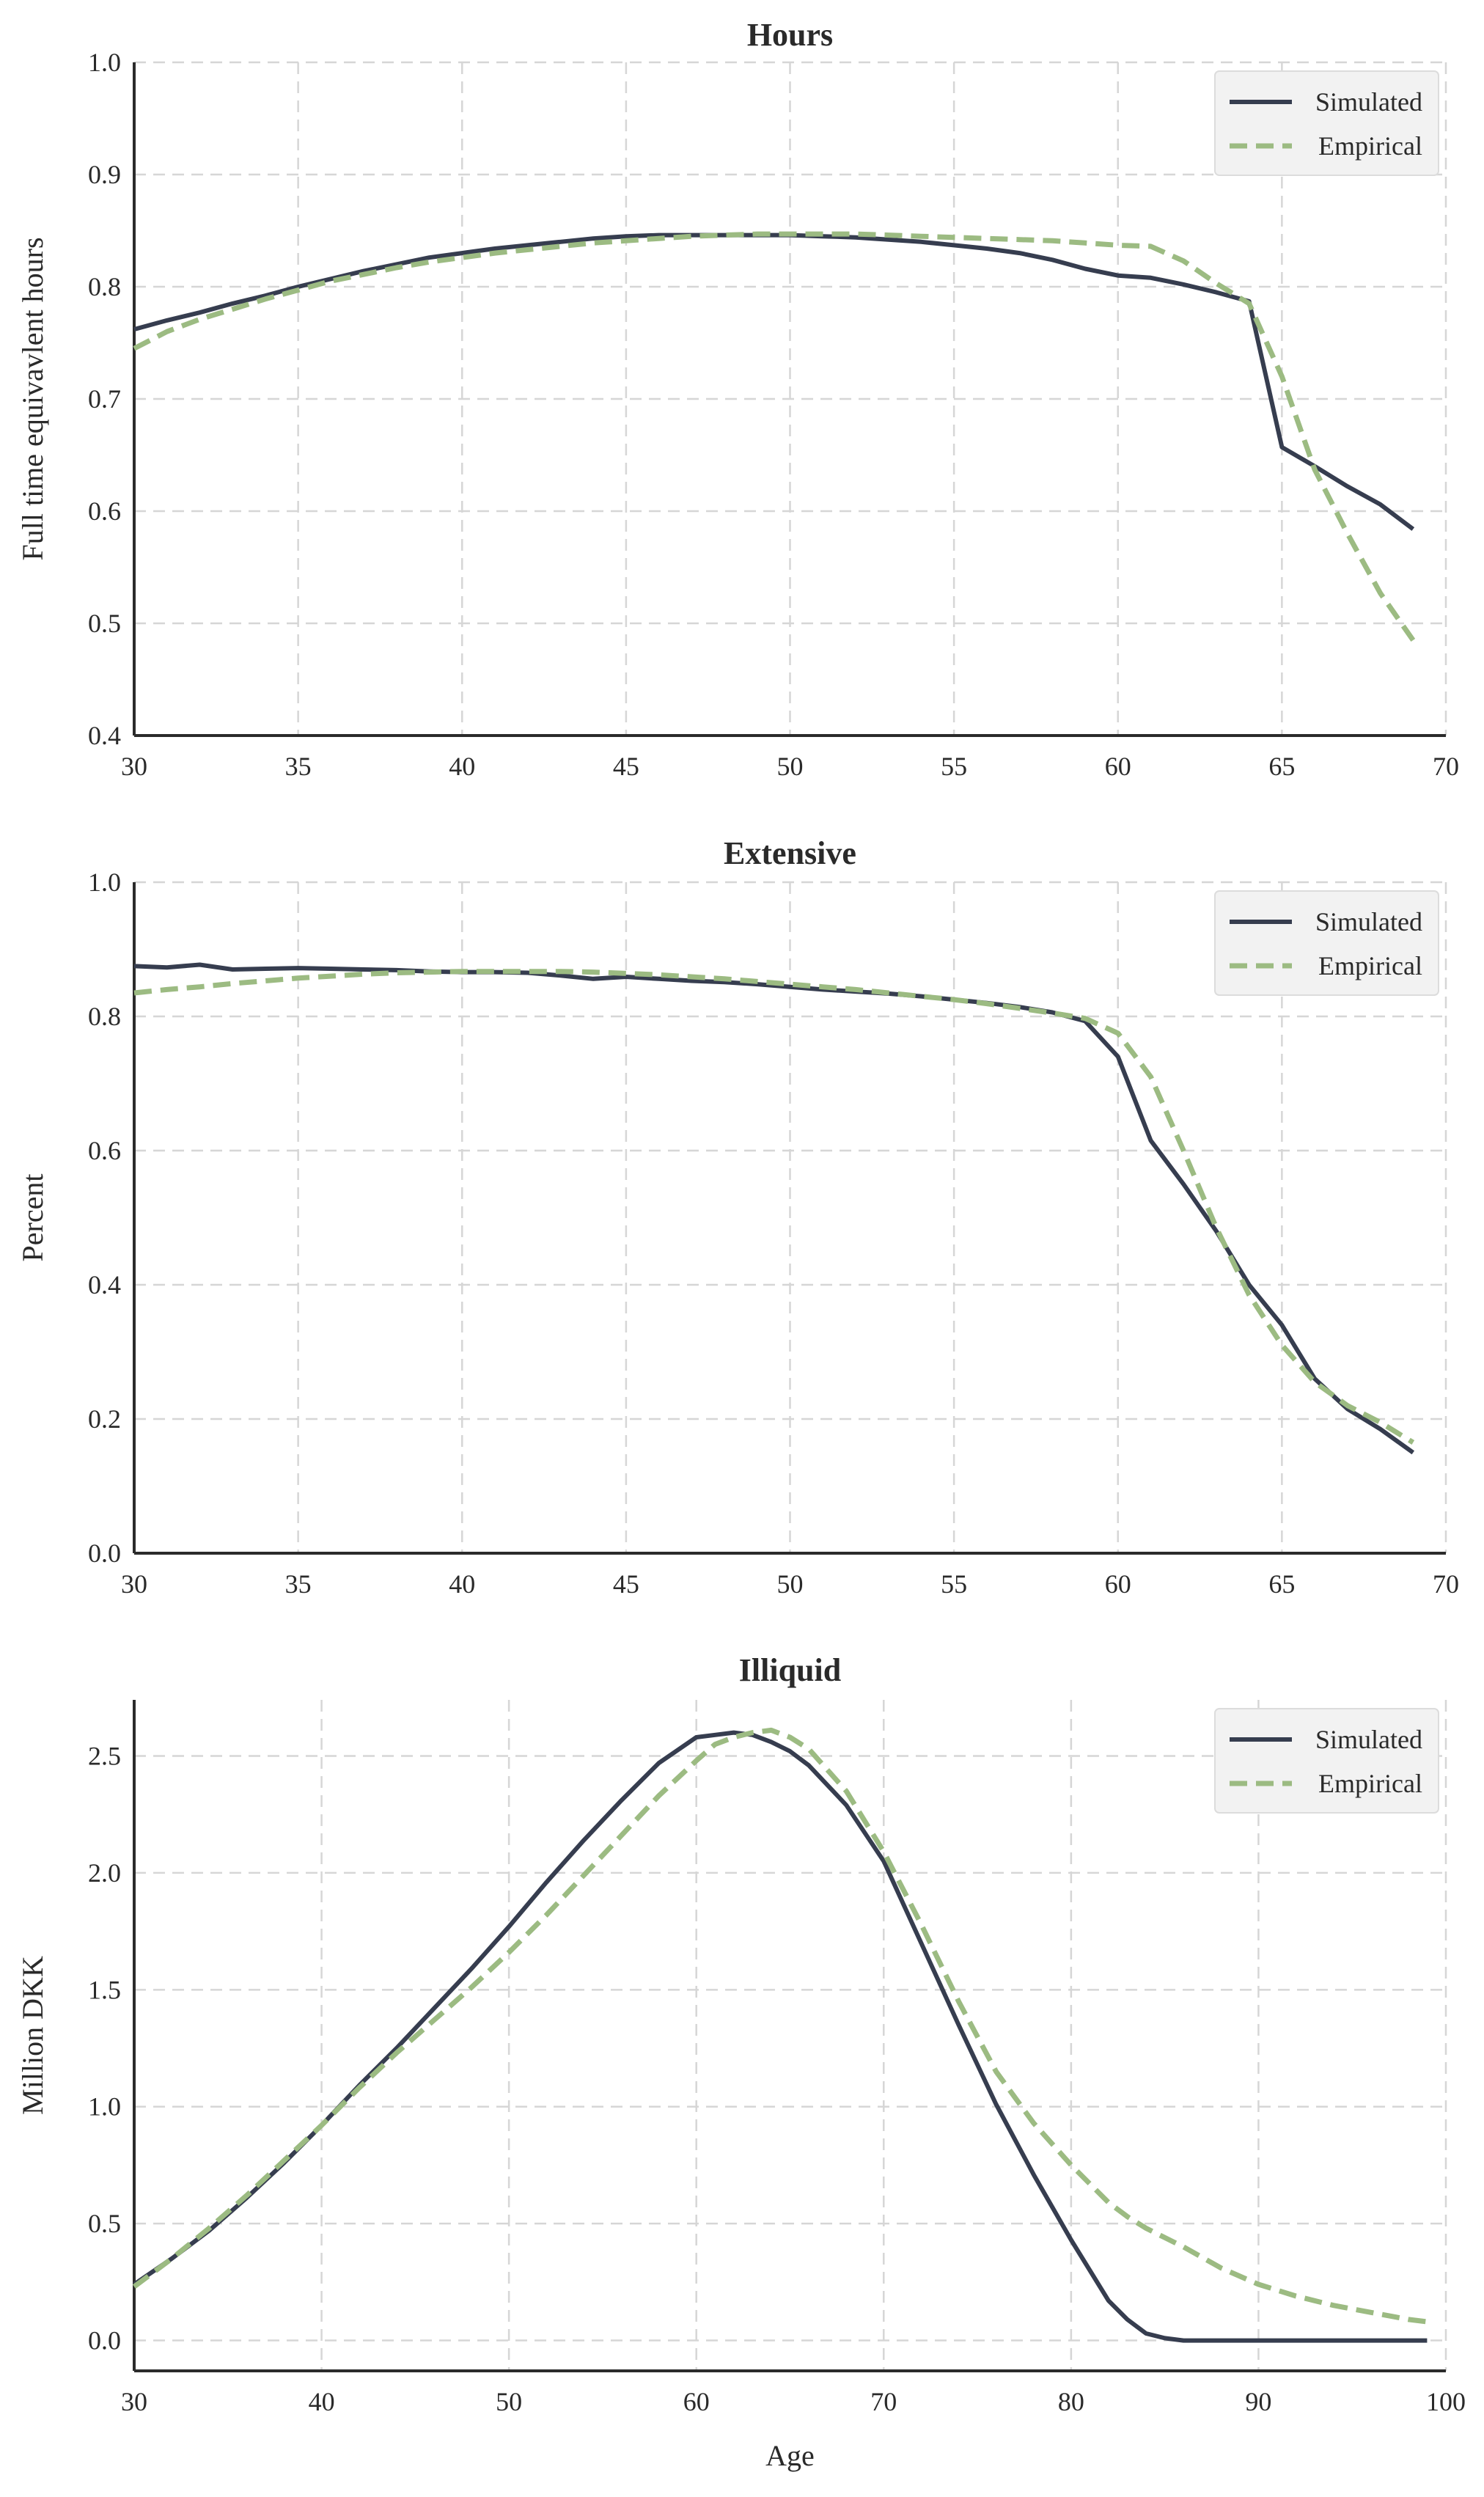  Describe the element at coordinates (1446, 2401) in the screenshot. I see `x-tick-label: 100` at that location.